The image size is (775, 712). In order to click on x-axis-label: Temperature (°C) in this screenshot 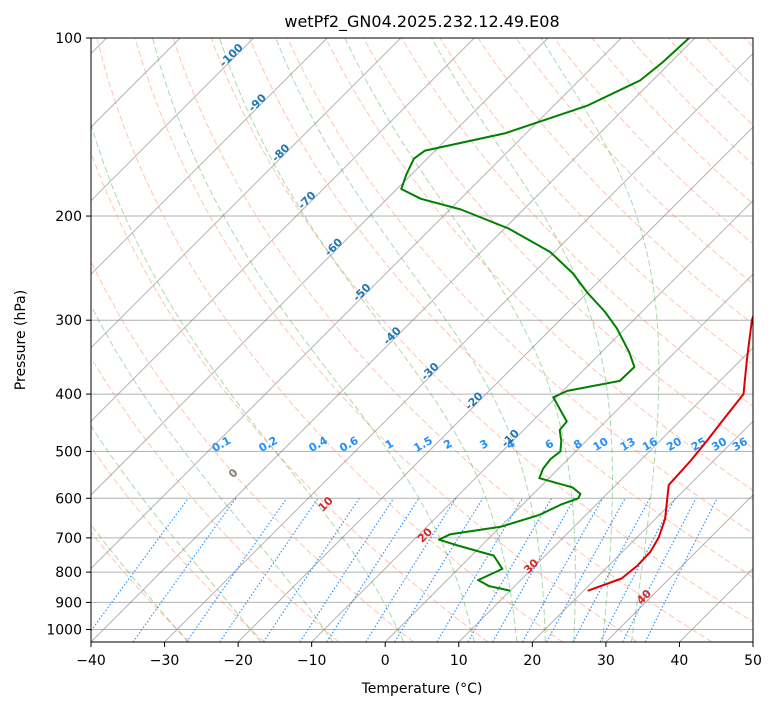, I will do `click(422, 689)`.